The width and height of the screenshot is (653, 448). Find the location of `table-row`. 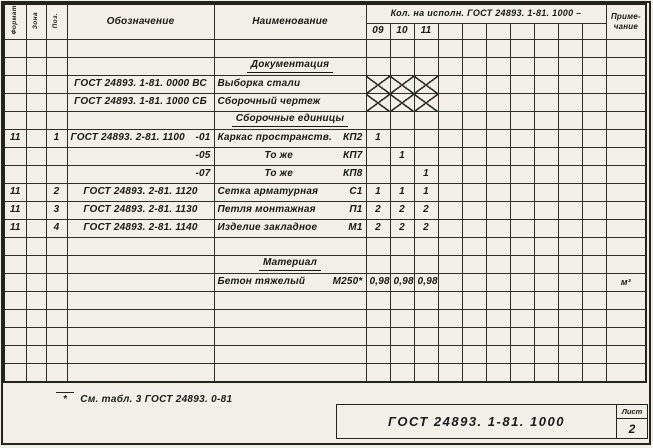

table-row is located at coordinates (325, 336).